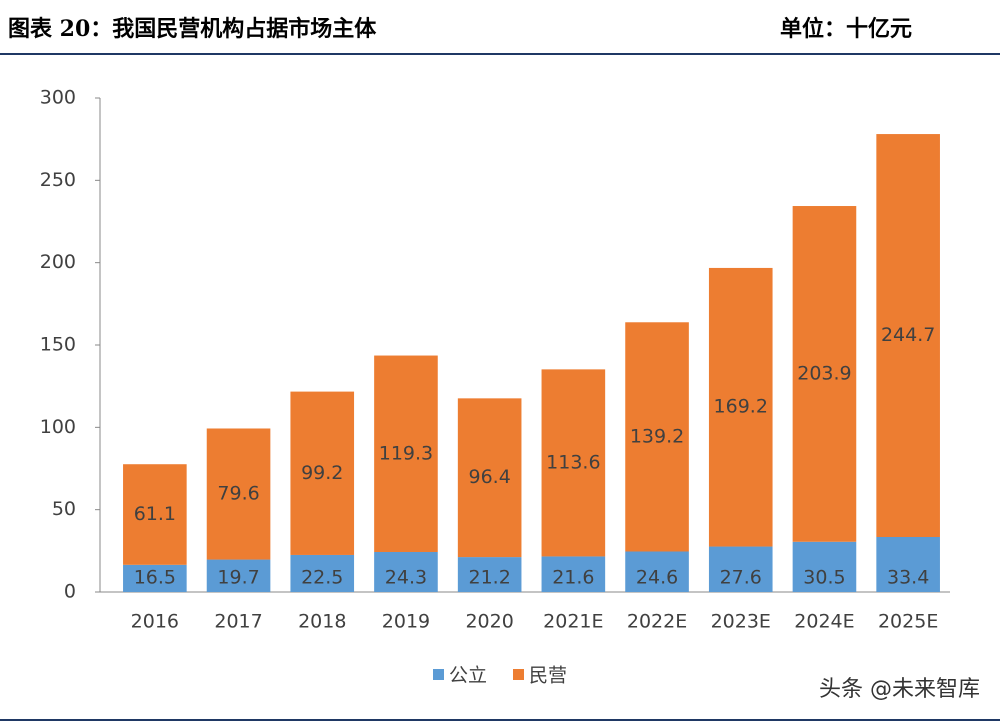 The image size is (1000, 726). I want to click on x-tick-label: 2020, so click(489, 622).